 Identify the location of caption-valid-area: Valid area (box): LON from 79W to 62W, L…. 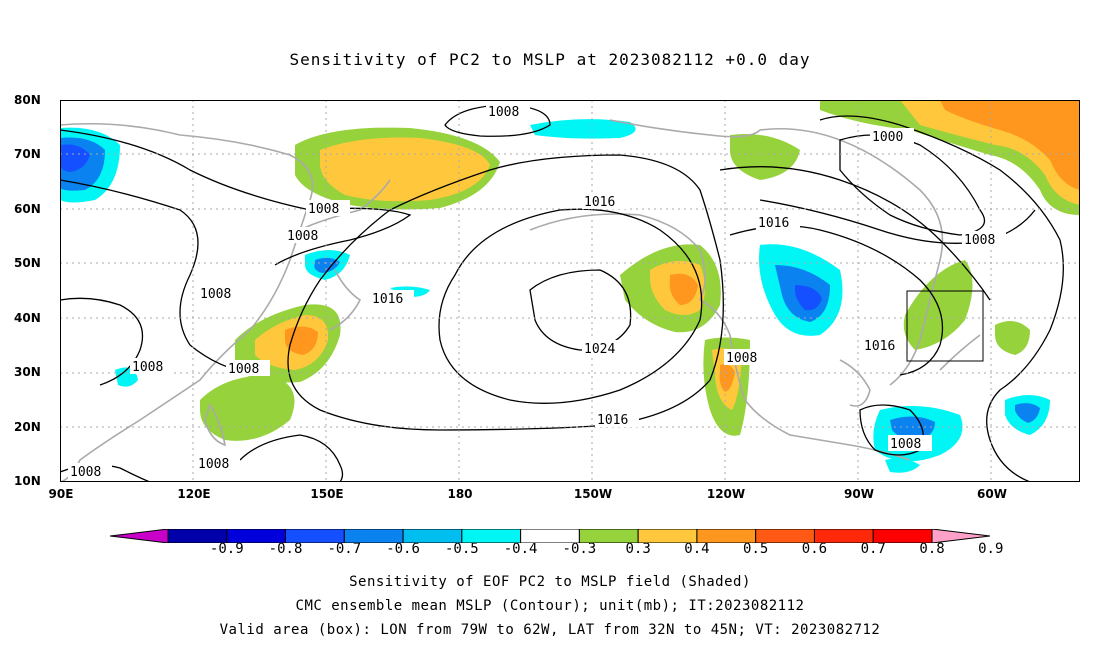
(550, 630).